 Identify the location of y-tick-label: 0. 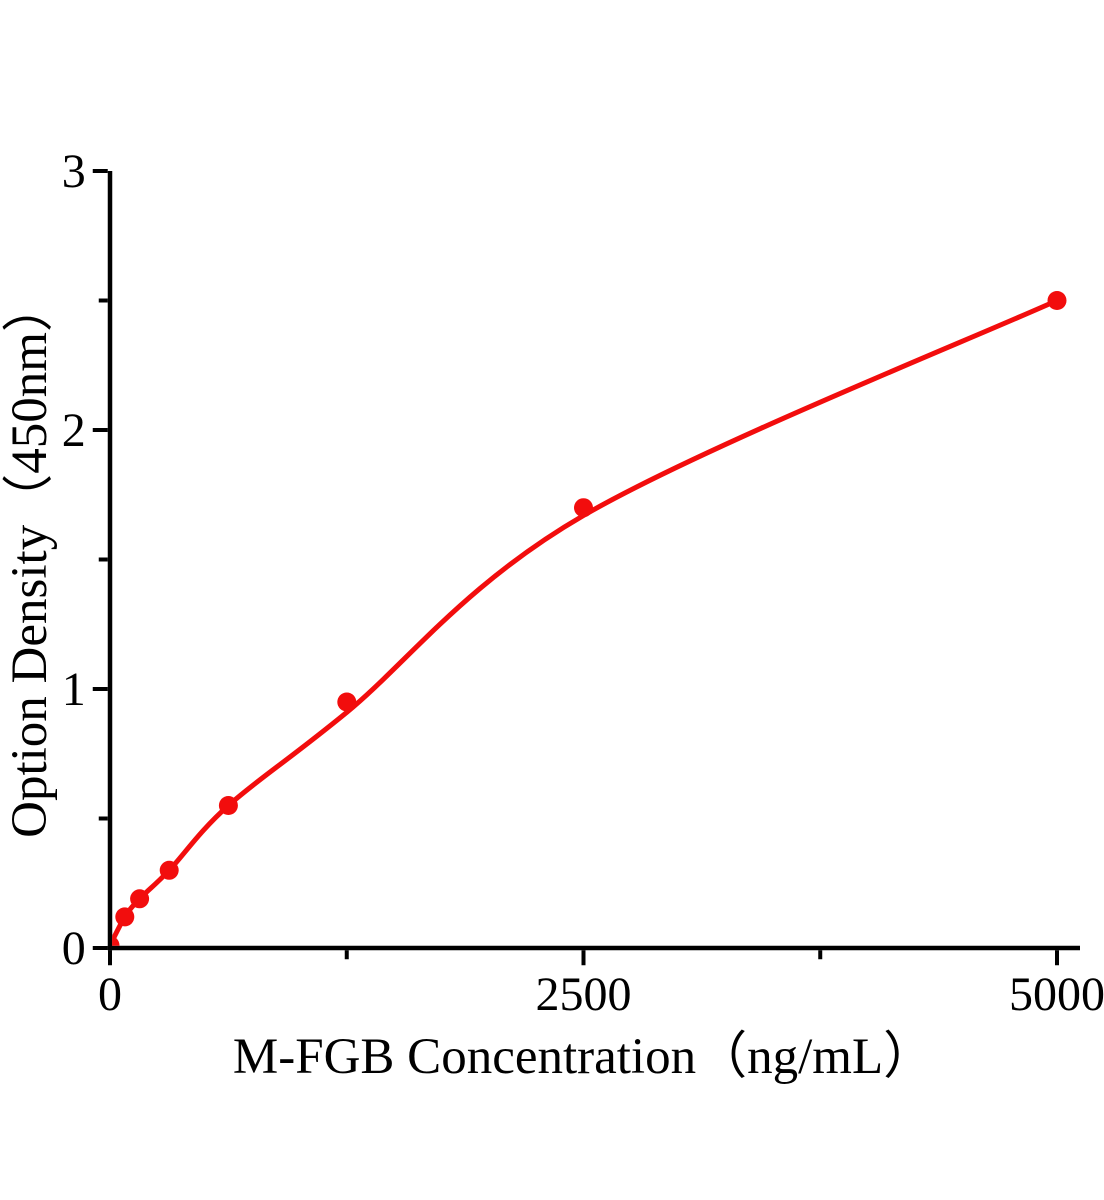
(74, 948).